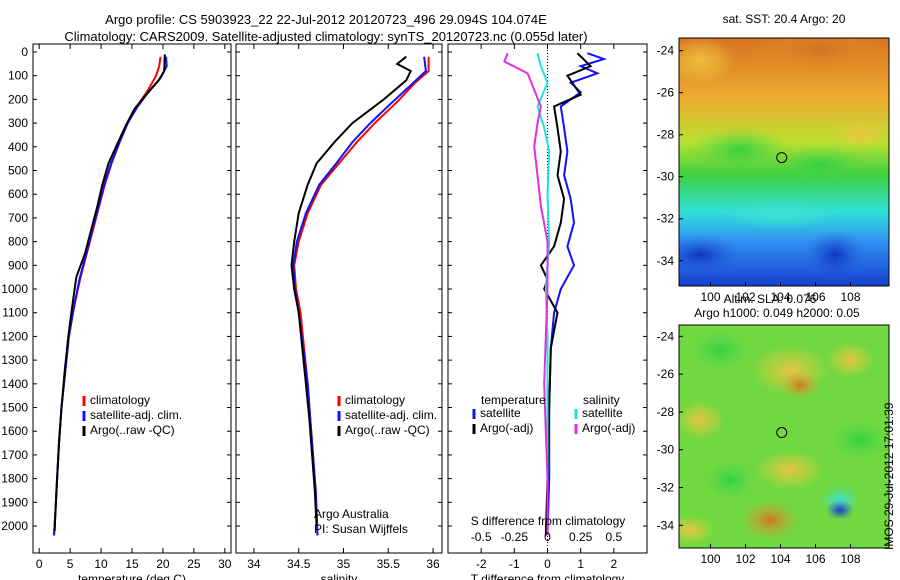  Describe the element at coordinates (389, 564) in the screenshot. I see `x-tick-label: 35.5` at that location.